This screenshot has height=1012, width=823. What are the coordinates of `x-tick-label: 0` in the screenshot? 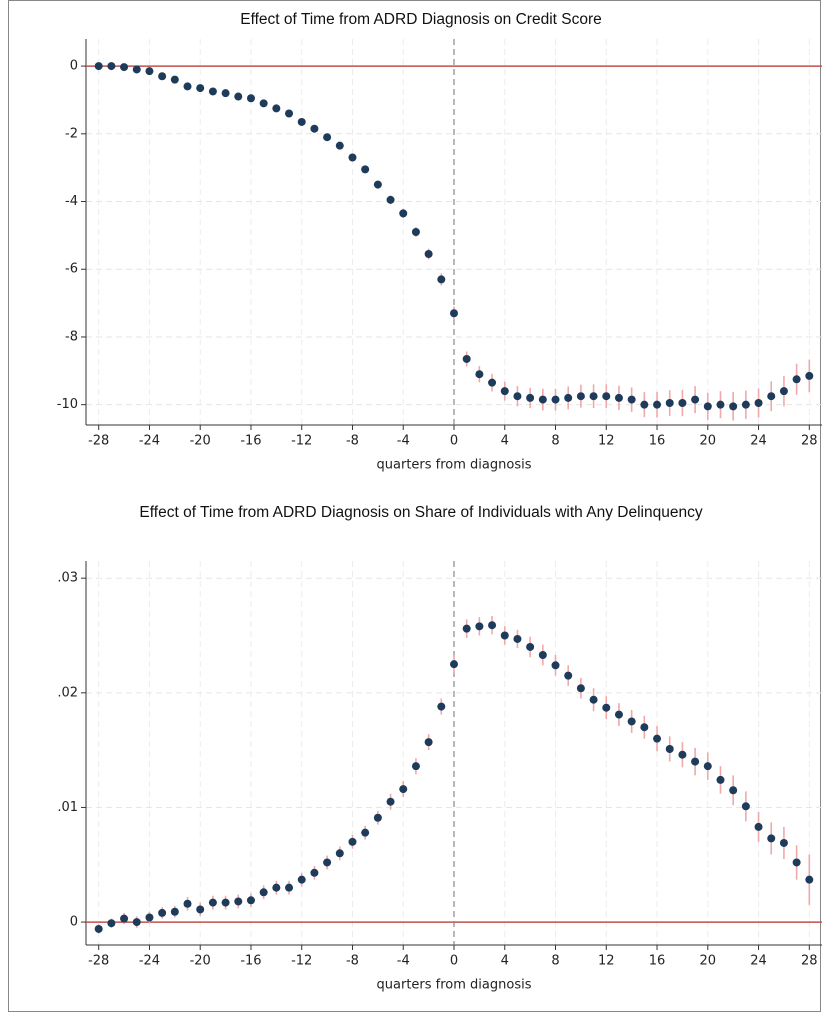 It's located at (454, 441).